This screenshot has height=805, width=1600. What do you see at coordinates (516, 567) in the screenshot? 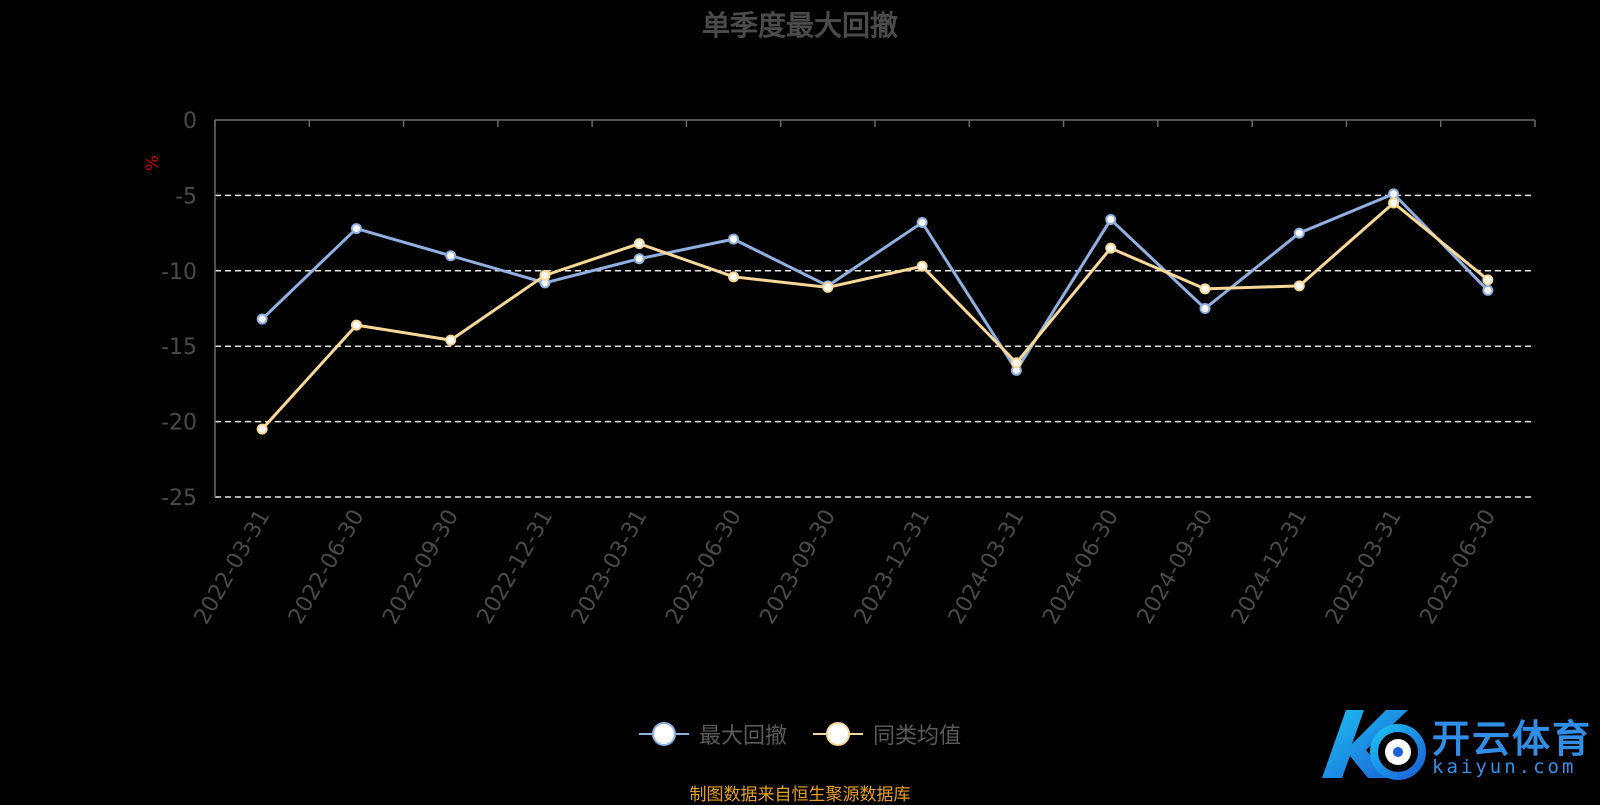
I see `x-tick-label: 2022-12-31` at bounding box center [516, 567].